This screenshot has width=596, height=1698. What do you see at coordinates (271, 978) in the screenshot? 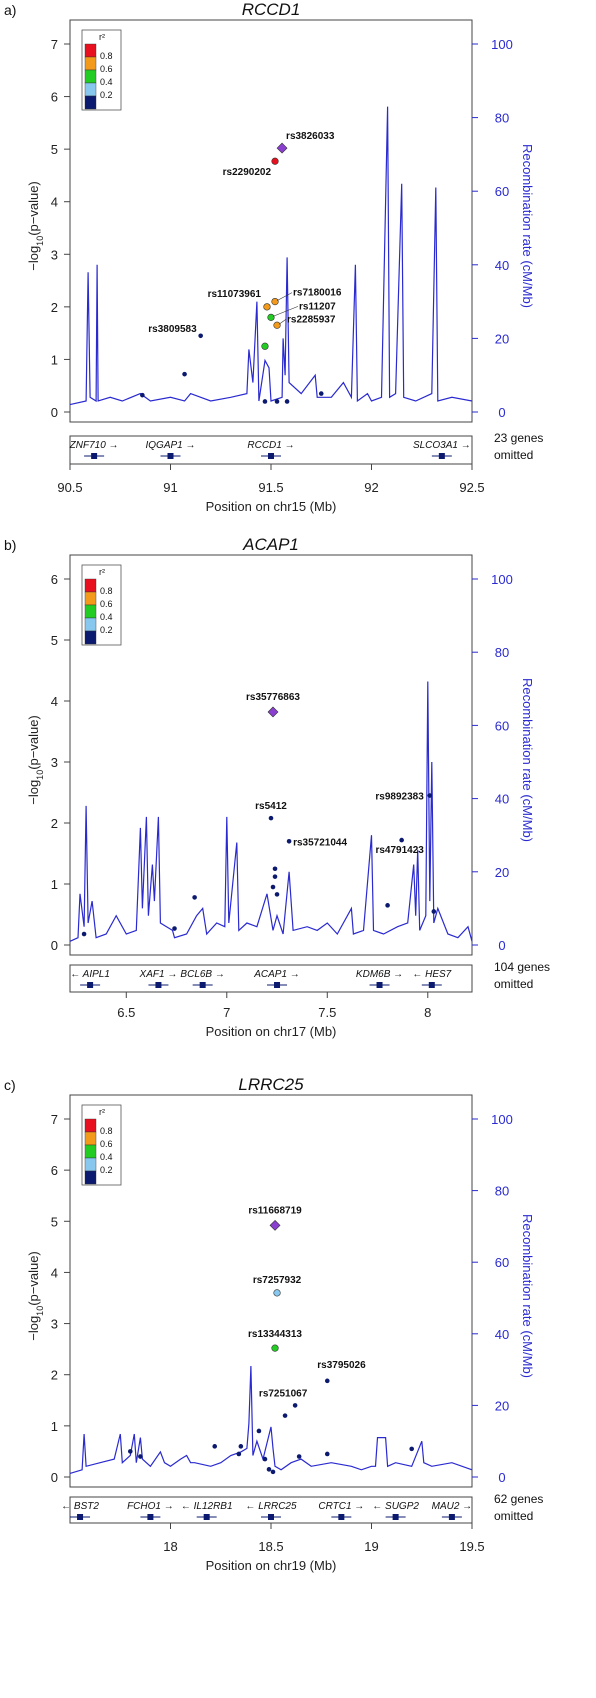
I see `gene-track-frame` at bounding box center [271, 978].